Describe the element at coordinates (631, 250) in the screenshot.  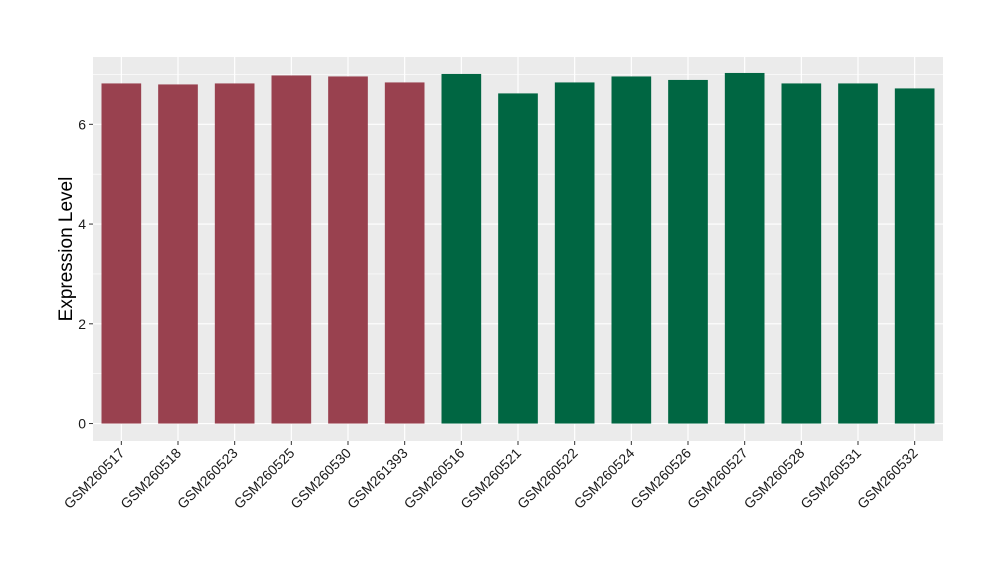
I see `bar-GSM260524` at that location.